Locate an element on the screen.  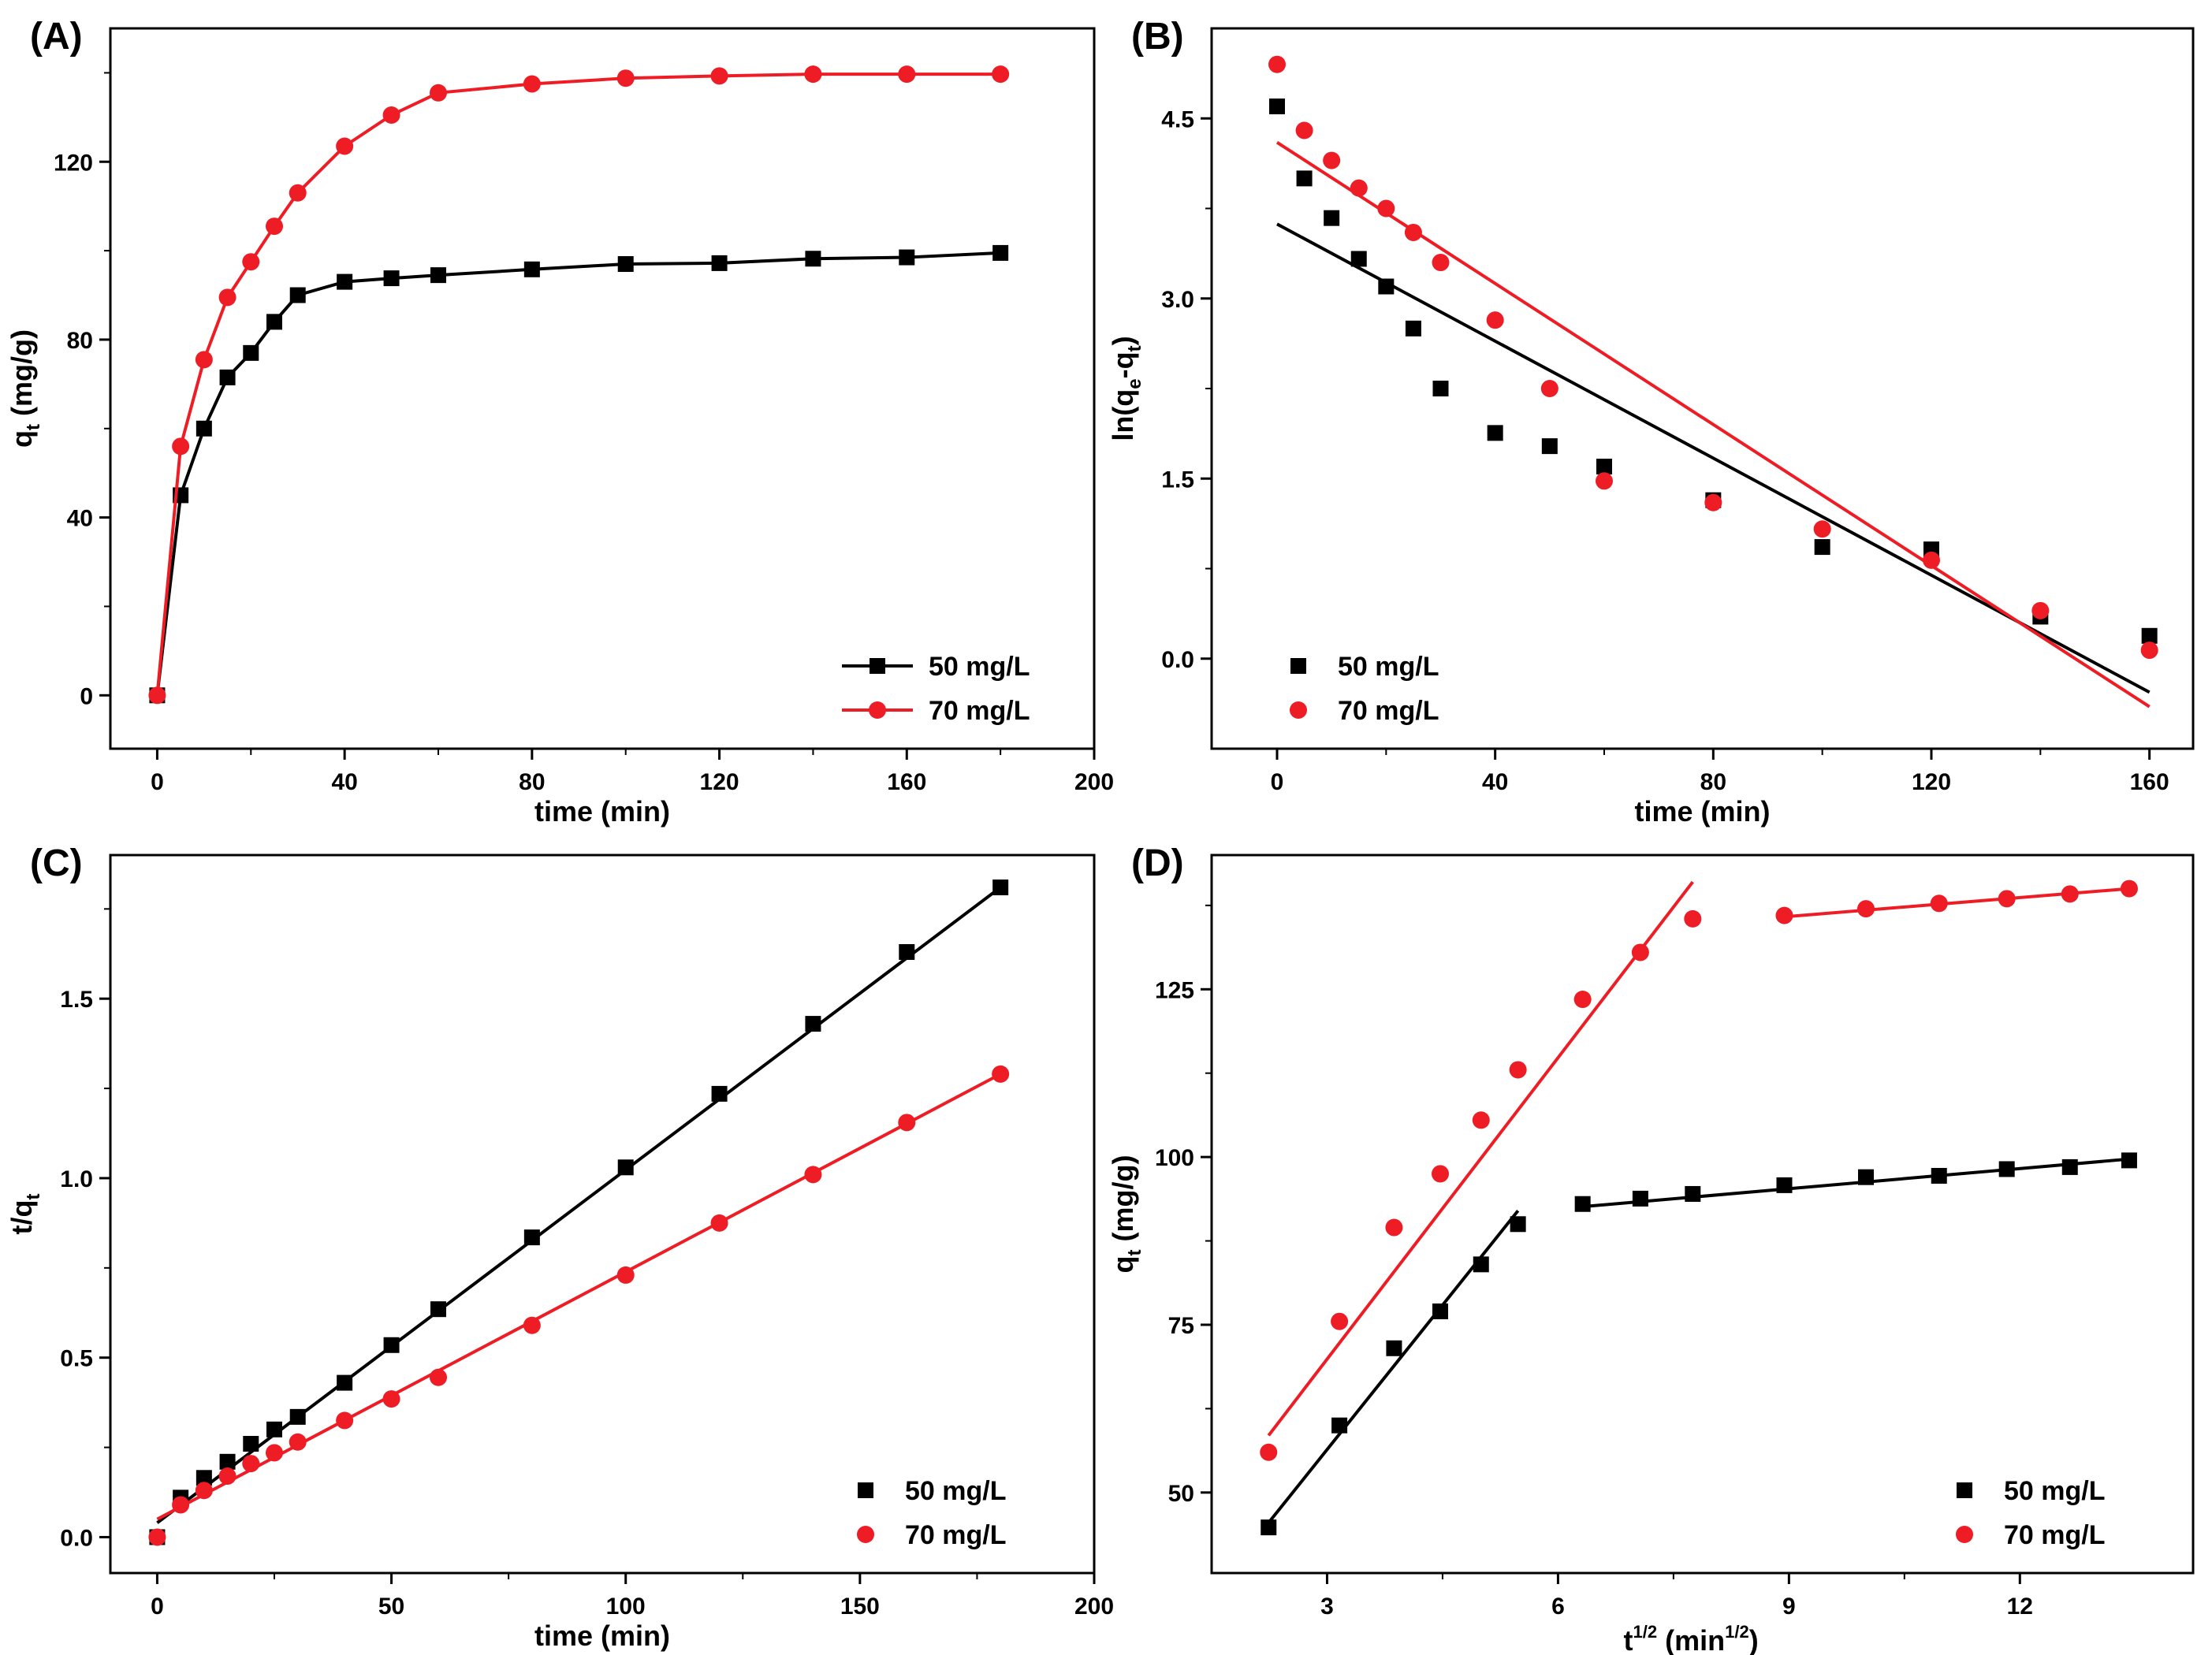
x-tick-label: 3 is located at coordinates (1327, 1607).